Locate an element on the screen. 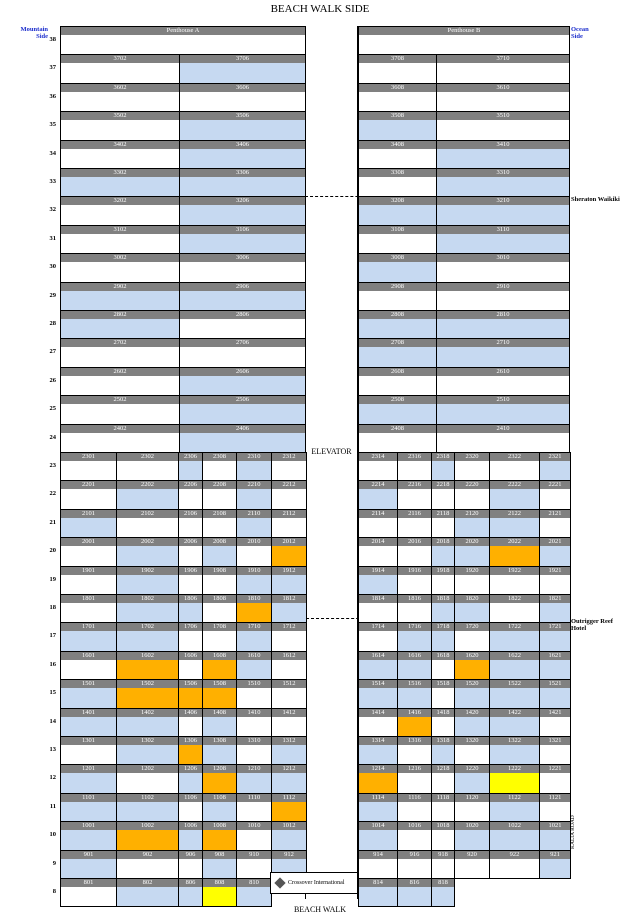  unit-cell: 1110 is located at coordinates (254, 807).